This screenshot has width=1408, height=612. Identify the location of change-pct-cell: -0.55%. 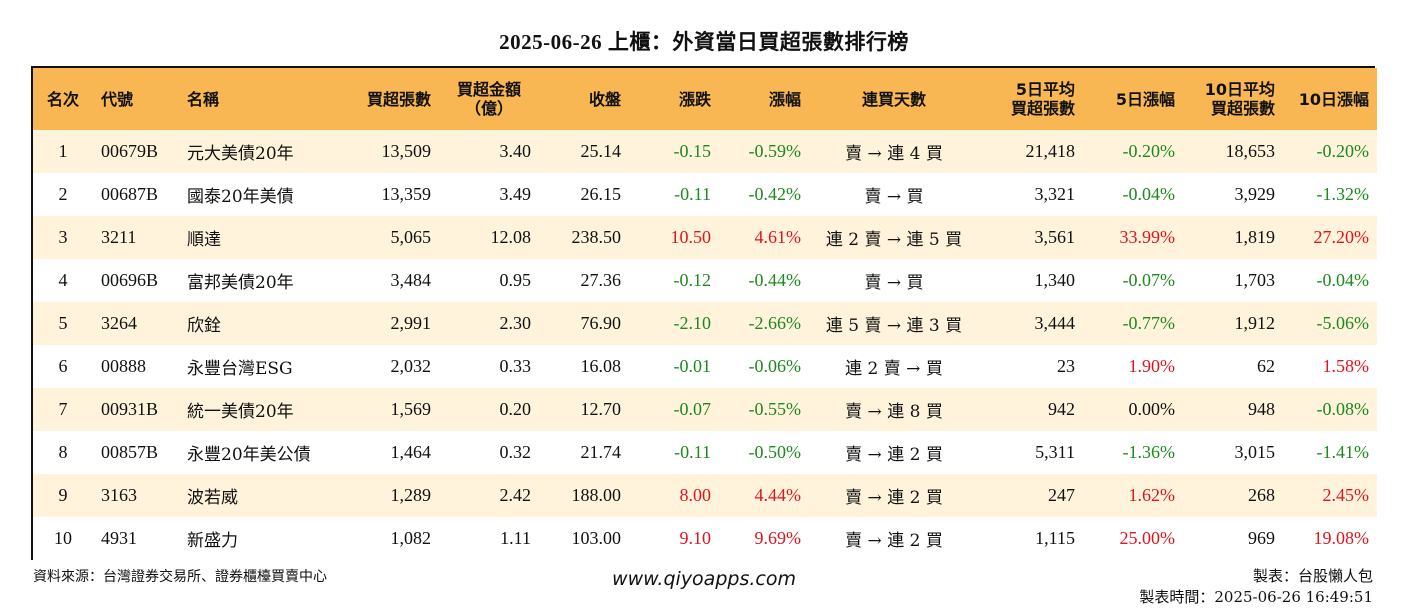
(775, 409).